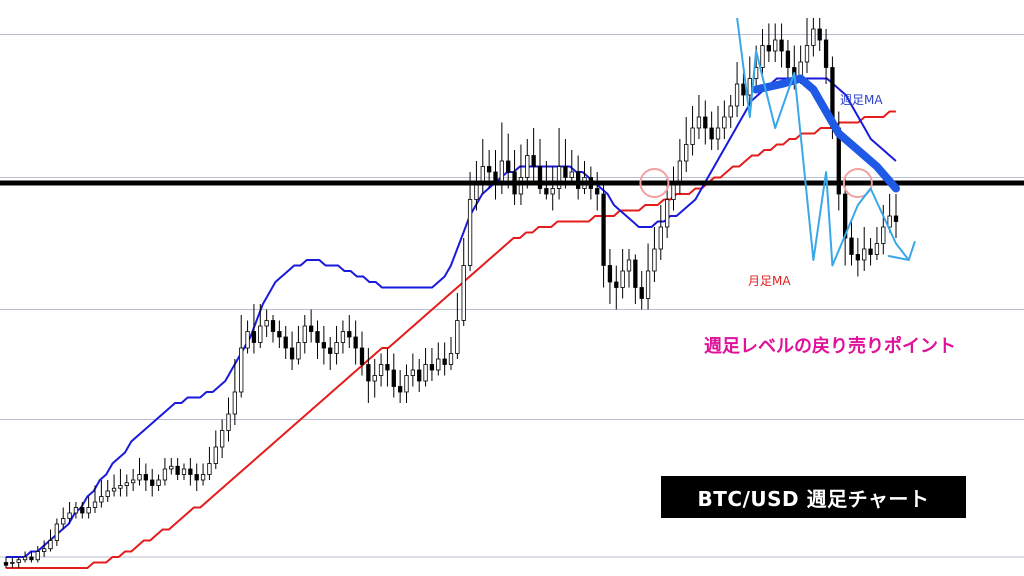 This screenshot has width=1024, height=576. I want to click on weekly-ma-label: 週足MA, so click(861, 100).